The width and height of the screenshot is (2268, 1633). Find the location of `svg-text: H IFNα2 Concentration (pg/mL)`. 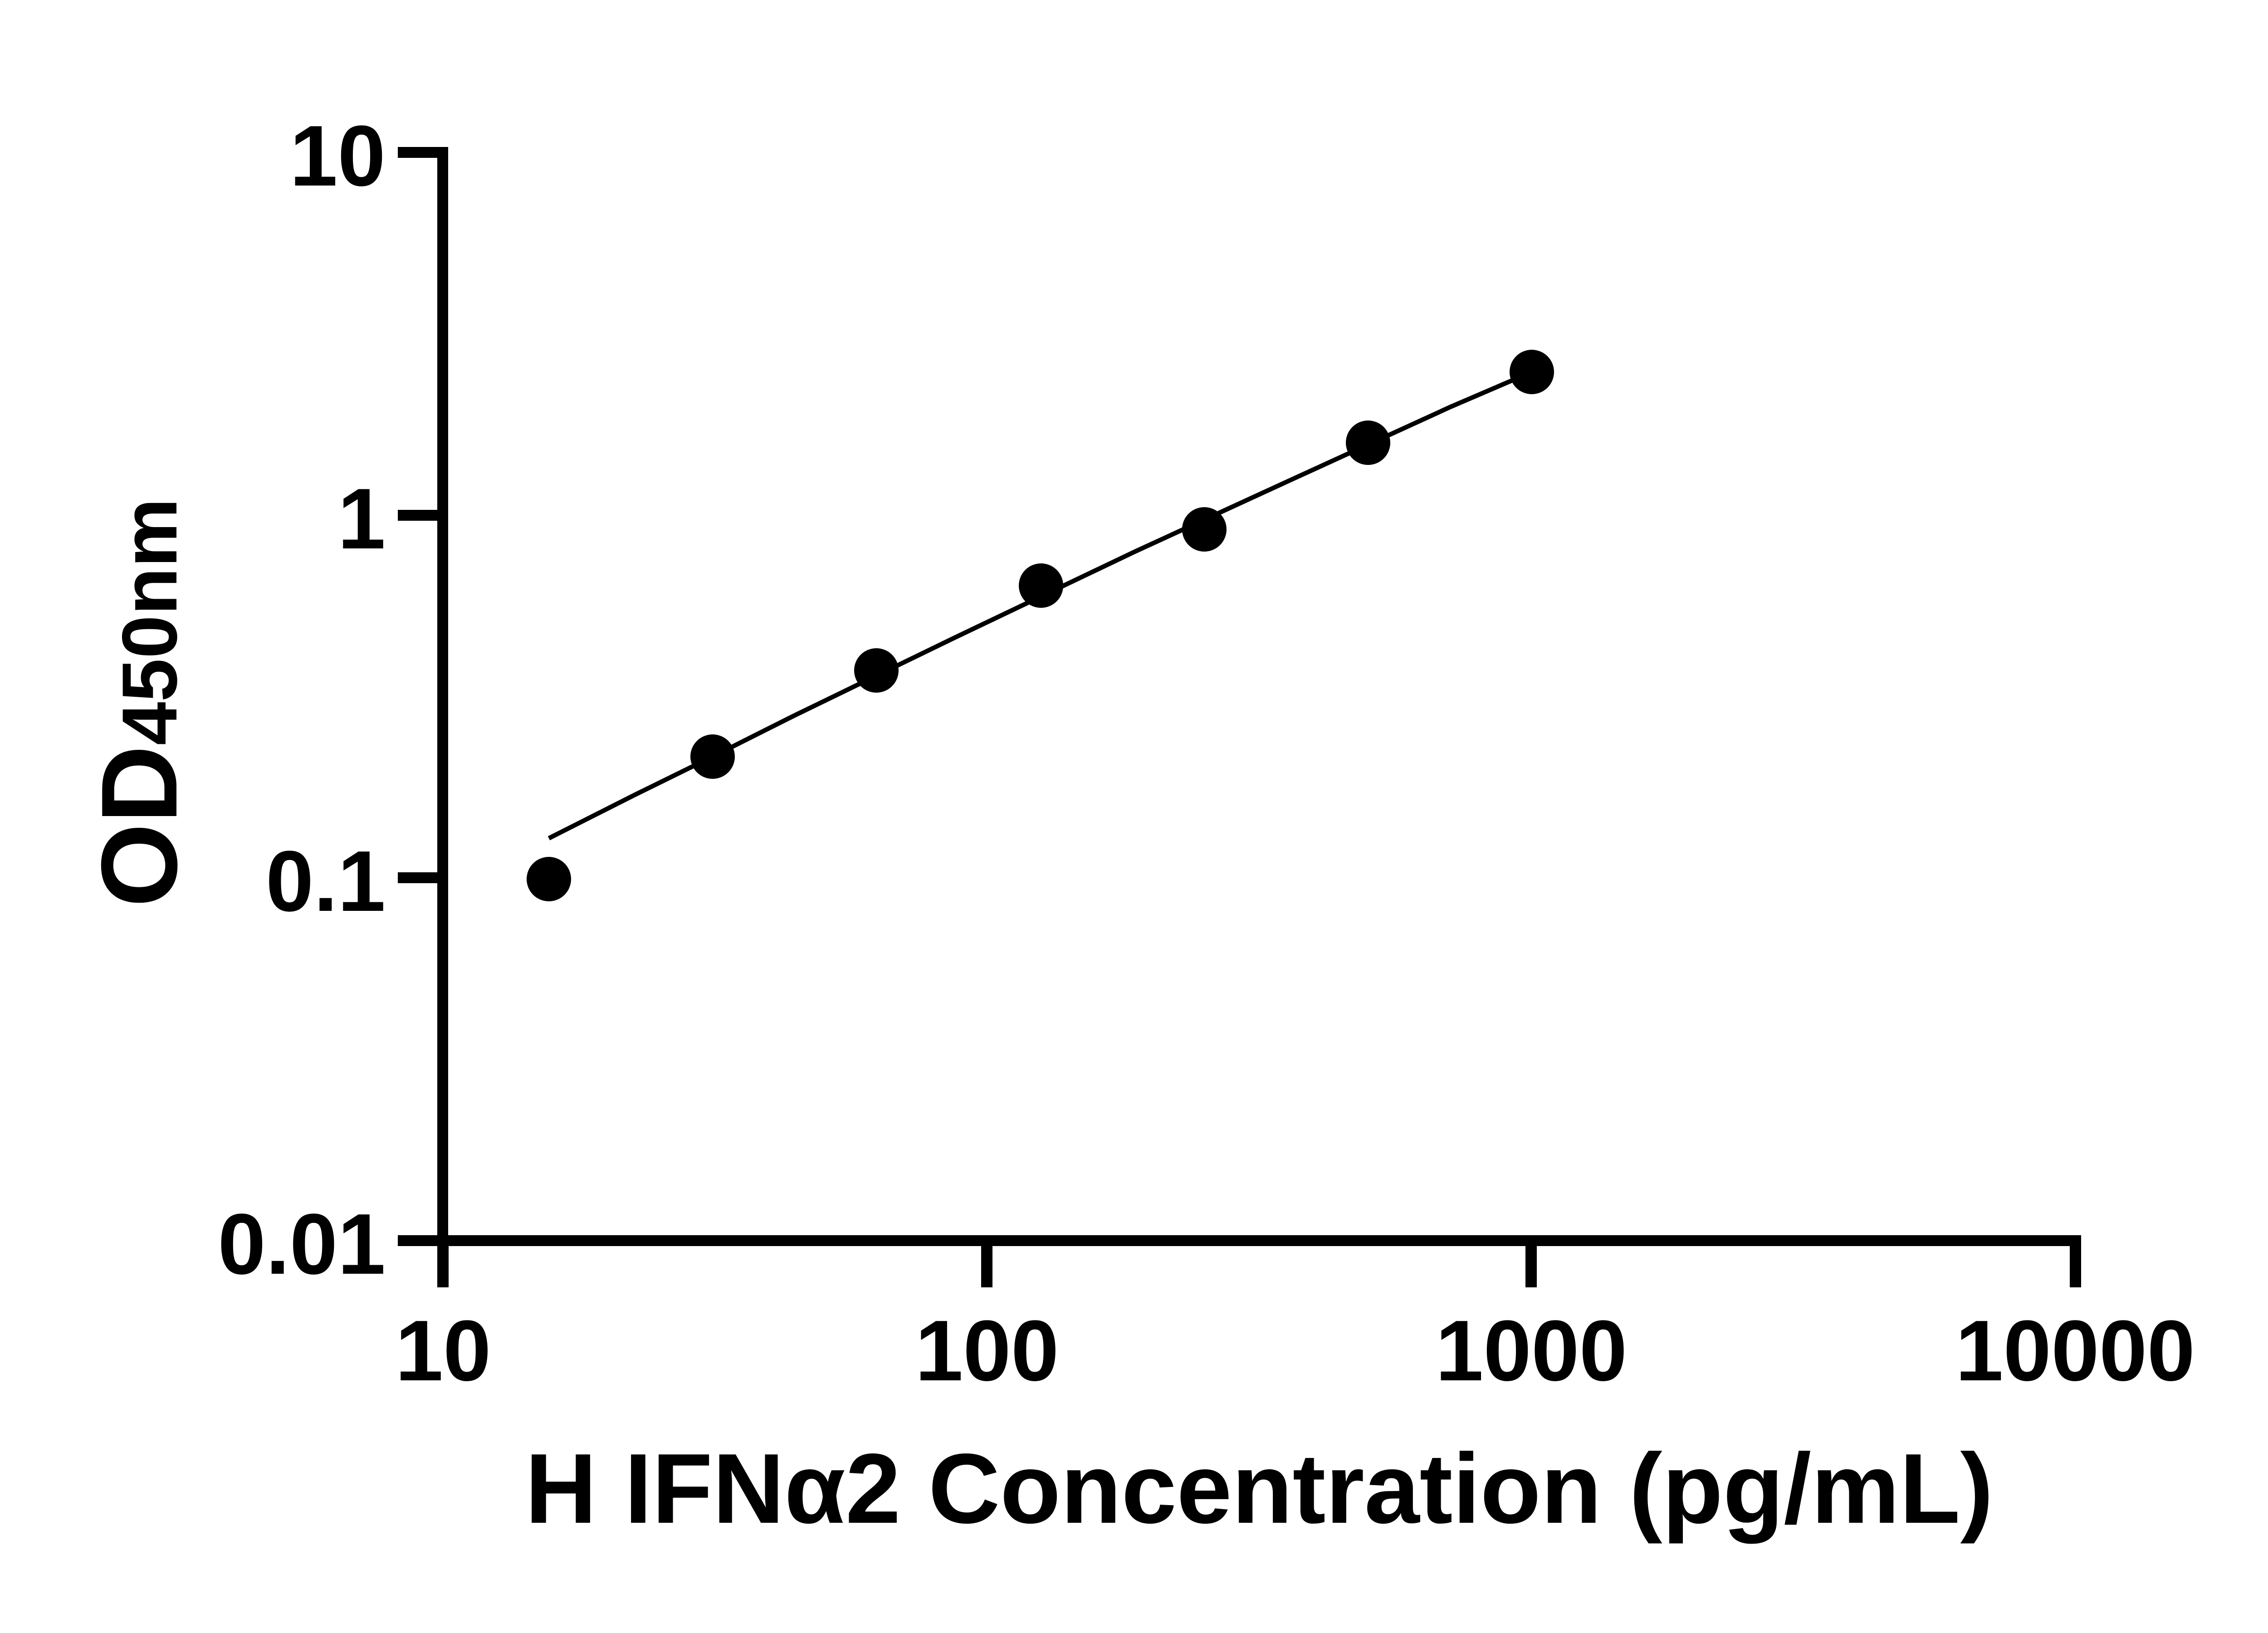

svg-text: H IFNα2 Concentration (pg/mL) is located at coordinates (1260, 1488).